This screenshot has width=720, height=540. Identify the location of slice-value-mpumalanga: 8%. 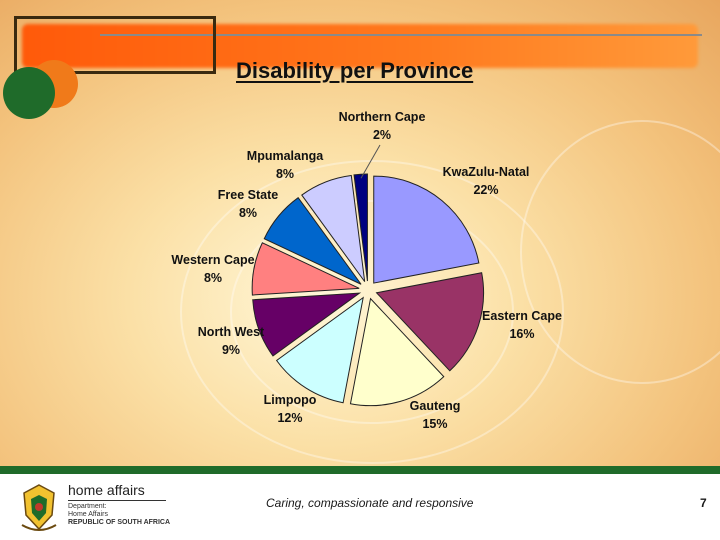
(285, 174).